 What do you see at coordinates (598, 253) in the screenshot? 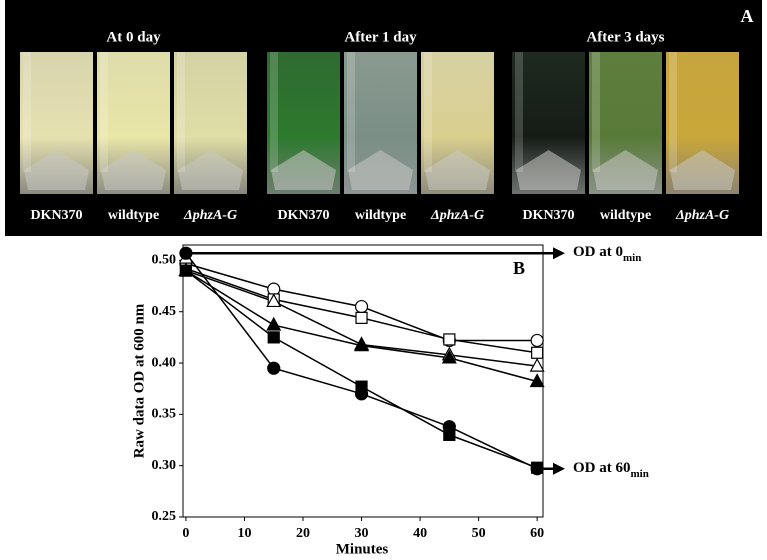
I see `annotation-text: OD at 0` at bounding box center [598, 253].